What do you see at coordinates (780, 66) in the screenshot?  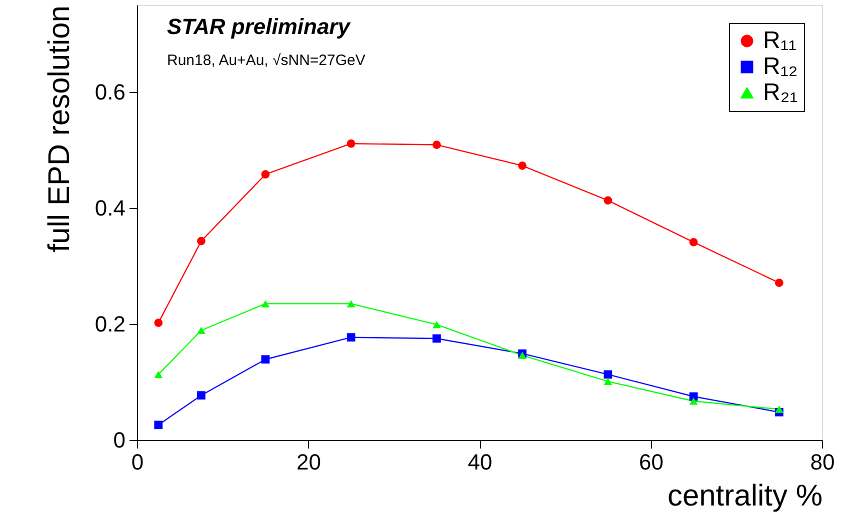 I see `legend-label: R₁₂` at bounding box center [780, 66].